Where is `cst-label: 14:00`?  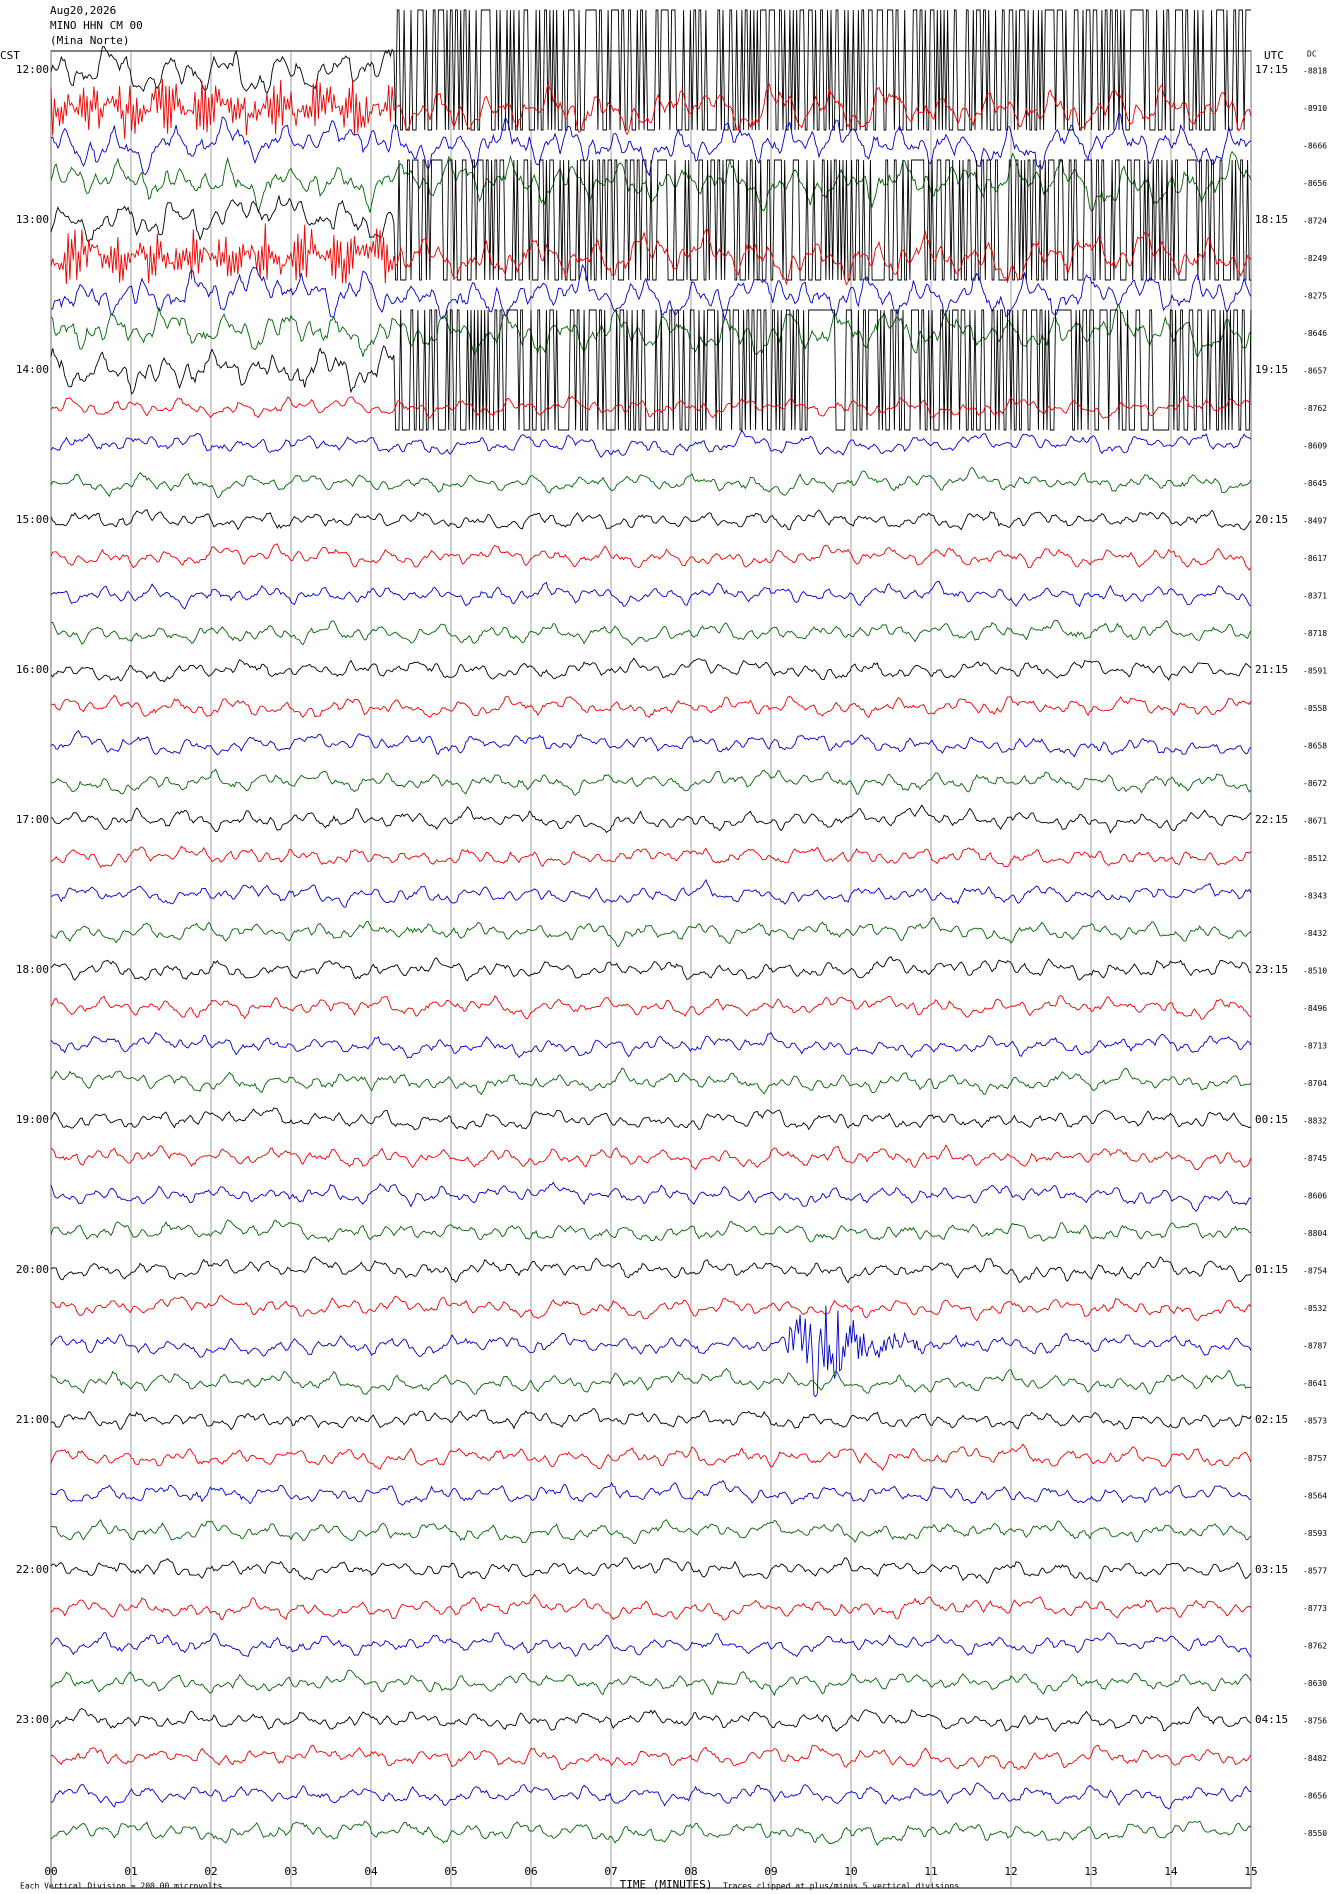
cst-label: 14:00 is located at coordinates (32, 369).